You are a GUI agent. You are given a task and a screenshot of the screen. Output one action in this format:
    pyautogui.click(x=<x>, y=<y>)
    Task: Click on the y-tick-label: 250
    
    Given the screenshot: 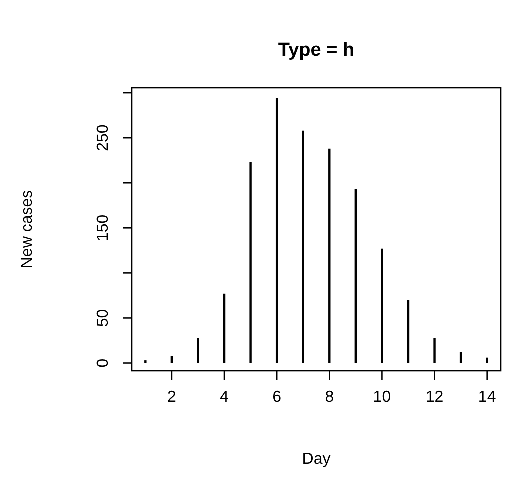 What is the action you would take?
    pyautogui.click(x=103, y=138)
    